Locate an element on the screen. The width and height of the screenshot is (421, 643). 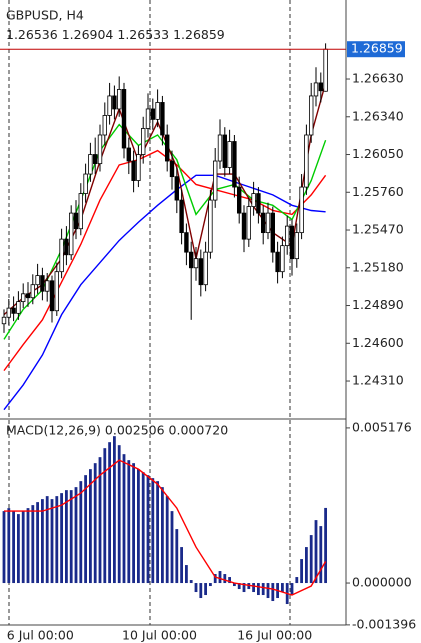
y-tick-label: 1.26340 is located at coordinates (378, 115).